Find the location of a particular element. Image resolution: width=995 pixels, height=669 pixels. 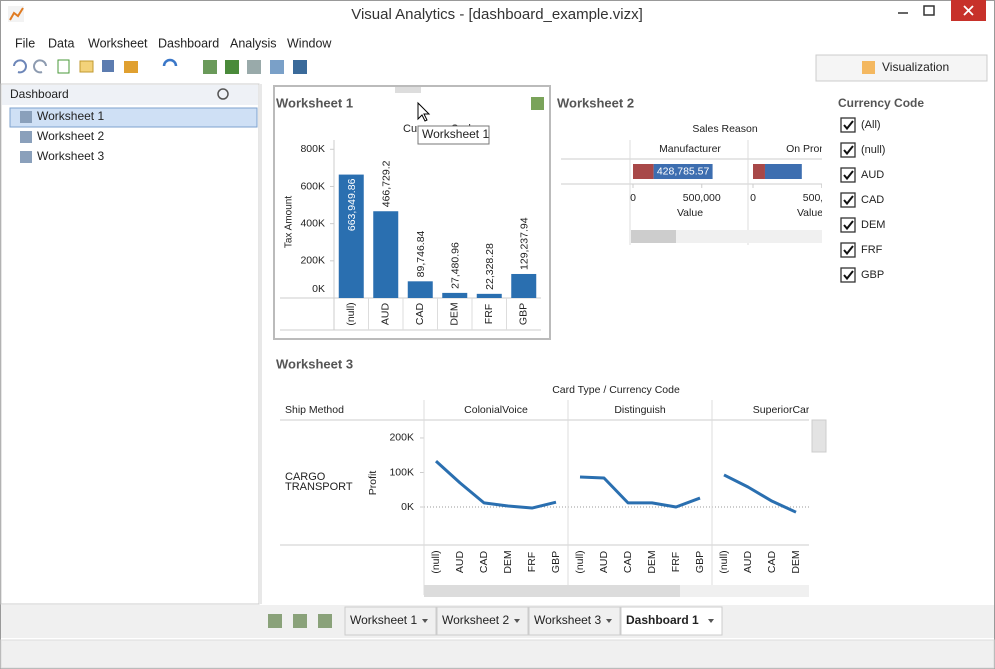

x-tick-label: CAD is located at coordinates (420, 313).